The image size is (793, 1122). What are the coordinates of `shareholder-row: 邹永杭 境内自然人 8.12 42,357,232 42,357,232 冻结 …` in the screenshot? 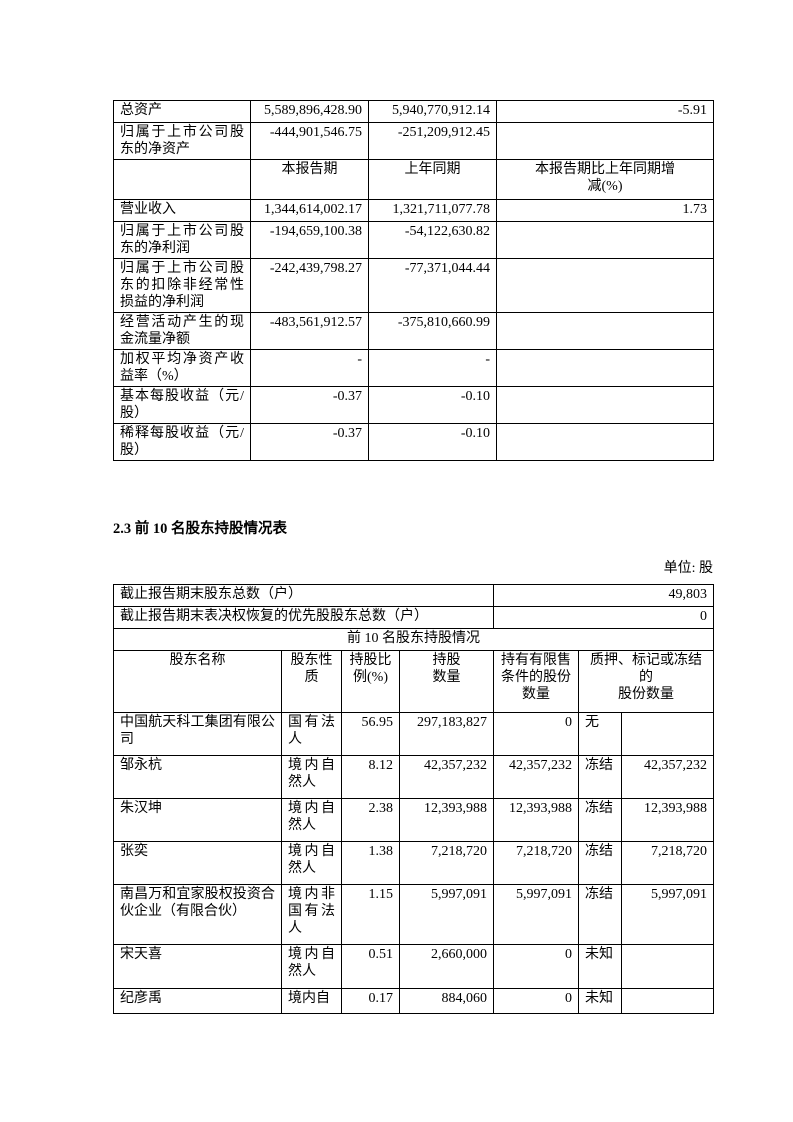 It's located at (414, 777).